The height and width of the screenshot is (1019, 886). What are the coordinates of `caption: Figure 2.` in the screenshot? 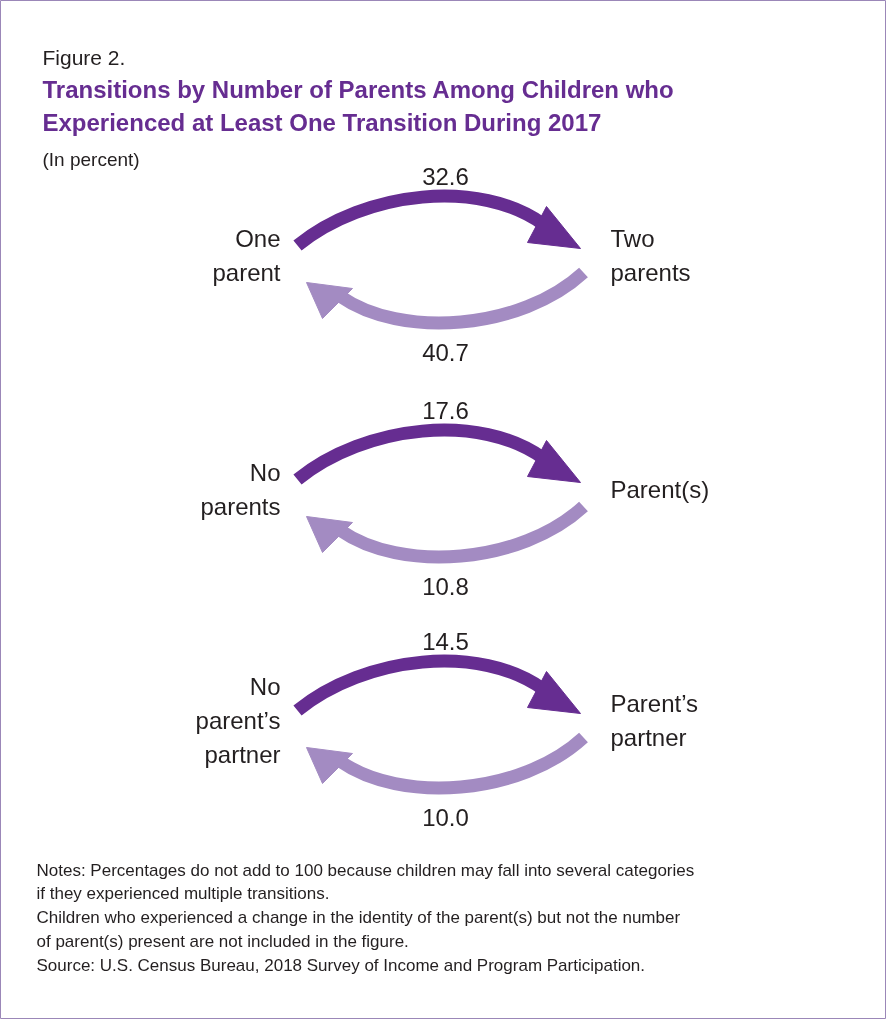 It's located at (84, 57).